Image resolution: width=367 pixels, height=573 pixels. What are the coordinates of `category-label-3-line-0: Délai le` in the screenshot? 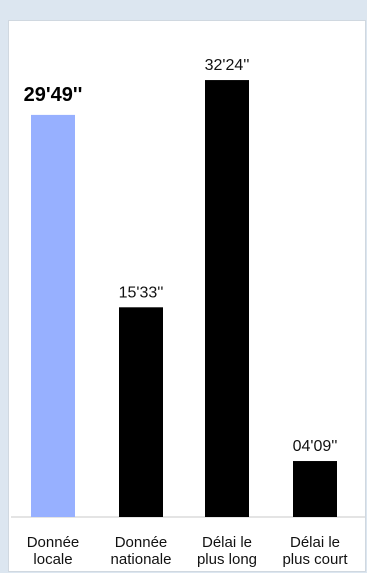 It's located at (315, 542).